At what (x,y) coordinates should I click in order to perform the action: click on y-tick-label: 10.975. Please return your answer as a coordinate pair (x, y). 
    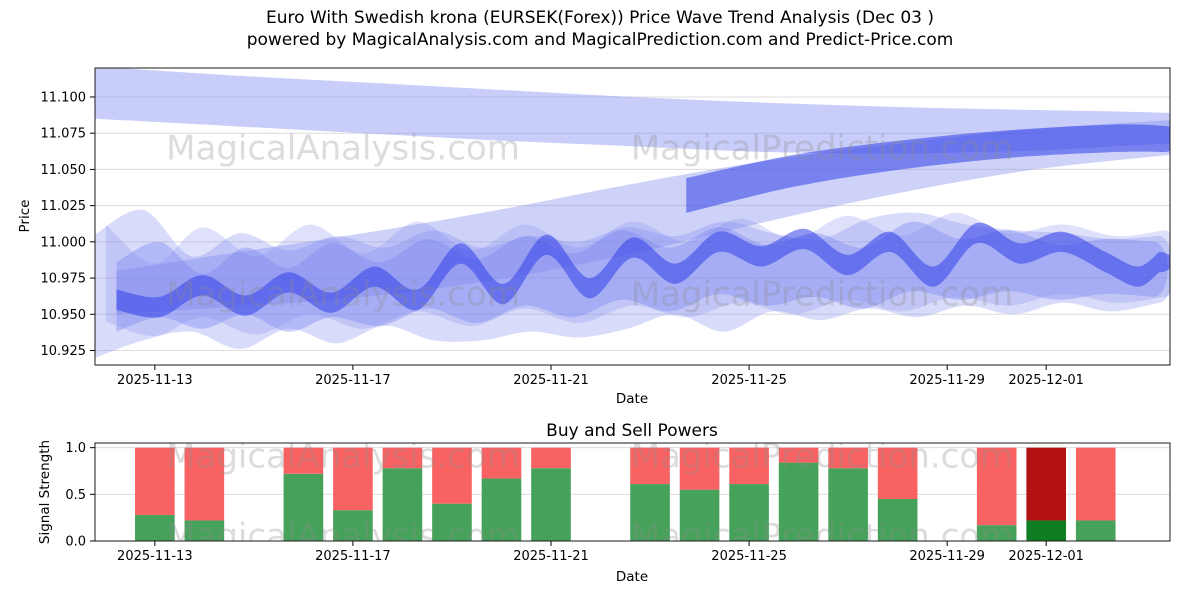
    Looking at the image, I should click on (64, 279).